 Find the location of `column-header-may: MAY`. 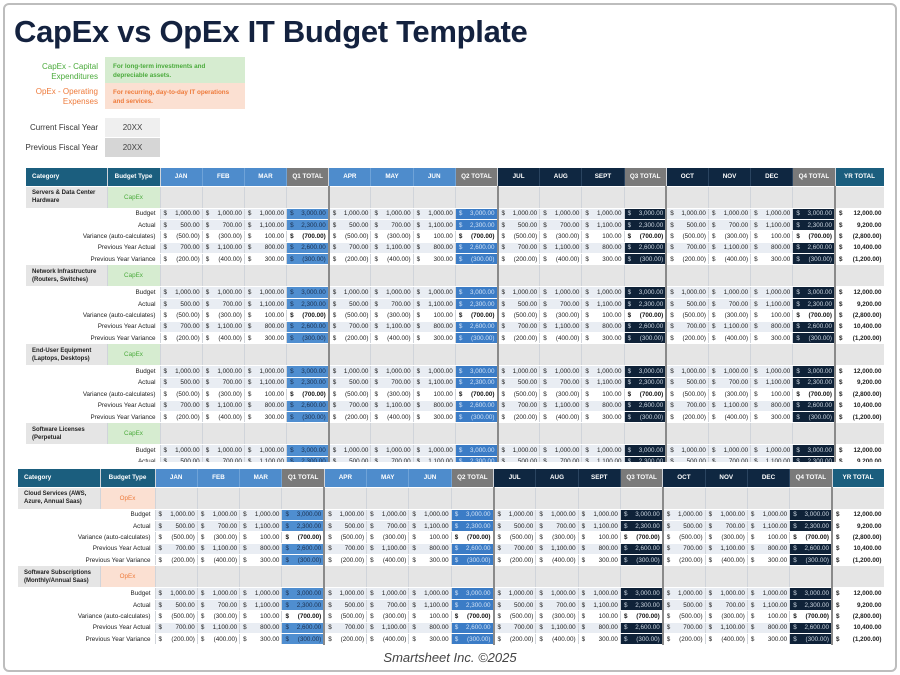

column-header-may: MAY is located at coordinates (388, 478).